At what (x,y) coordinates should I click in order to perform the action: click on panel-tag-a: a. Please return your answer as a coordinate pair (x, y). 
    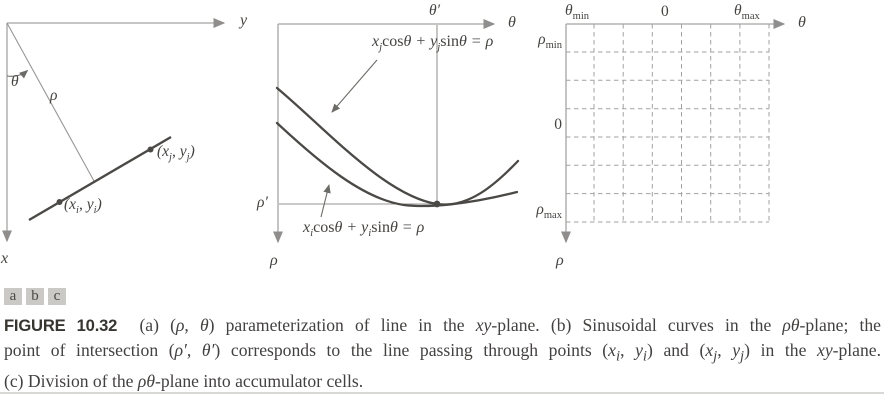
    Looking at the image, I should click on (13, 296).